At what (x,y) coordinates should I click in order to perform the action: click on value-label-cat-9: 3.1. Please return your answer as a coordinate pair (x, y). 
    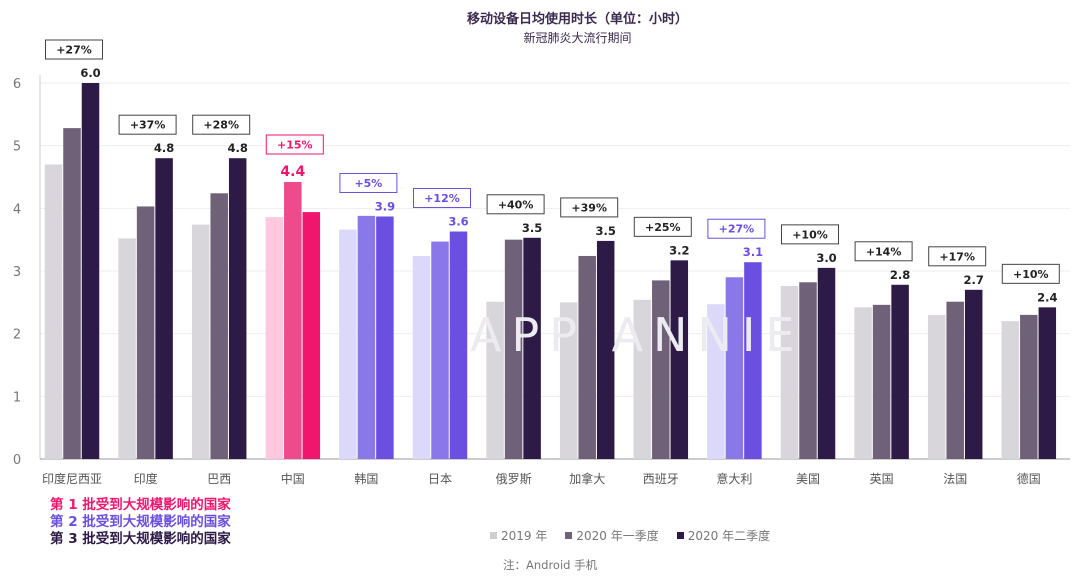
    Looking at the image, I should click on (753, 252).